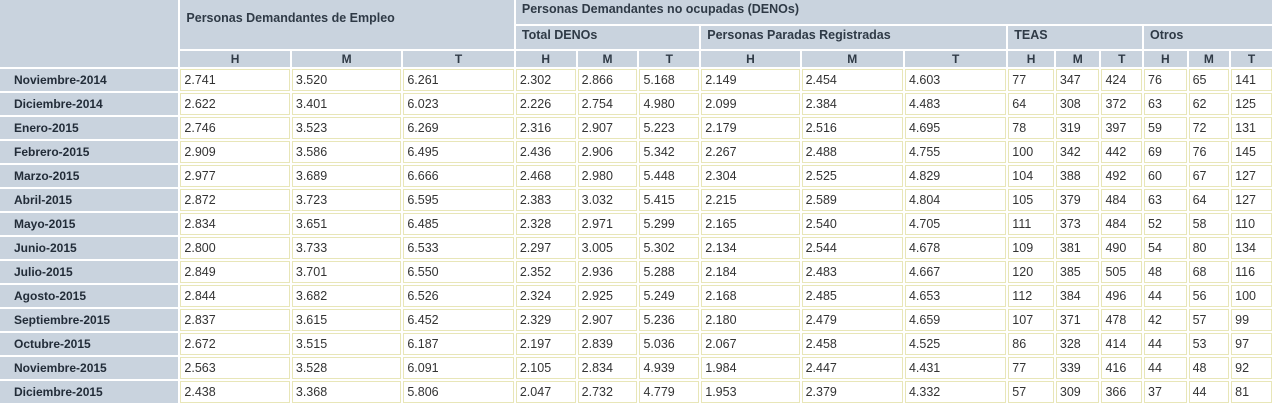 This screenshot has width=1276, height=405. I want to click on data-cell: 67, so click(1209, 176).